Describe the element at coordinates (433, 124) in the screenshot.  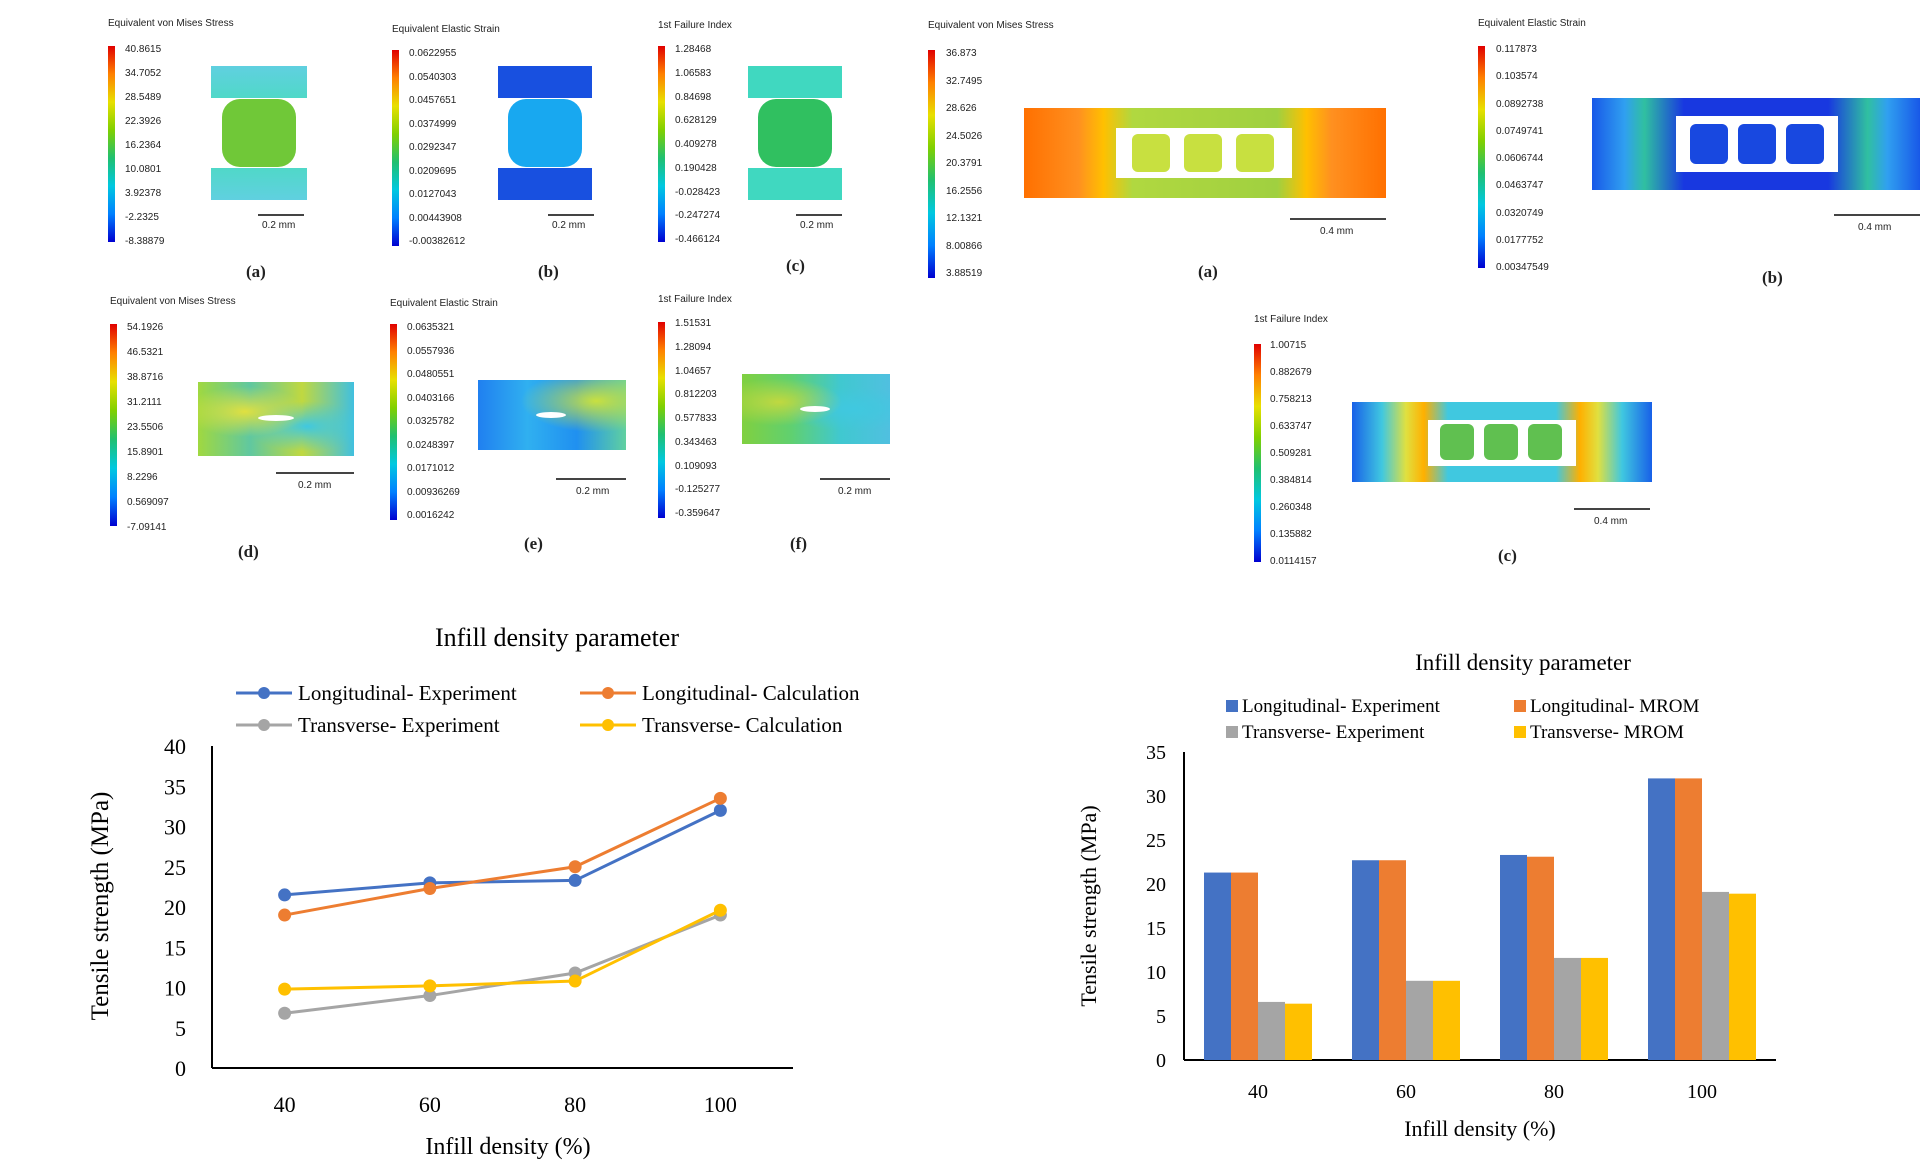
I see `colorbar-tick-label: 0.0374999` at that location.